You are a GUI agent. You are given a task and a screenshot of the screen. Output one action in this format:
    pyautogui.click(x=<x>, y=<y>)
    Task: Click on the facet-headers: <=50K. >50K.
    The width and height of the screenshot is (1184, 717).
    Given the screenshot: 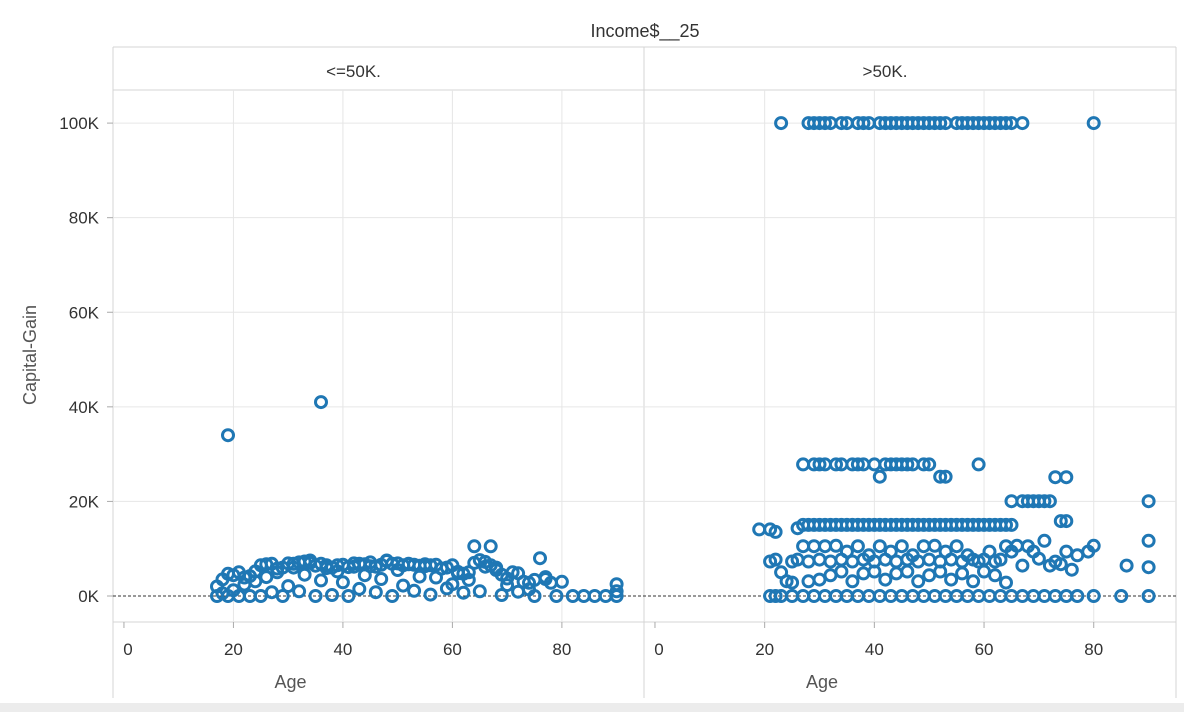 What is the action you would take?
    pyautogui.click(x=616, y=71)
    